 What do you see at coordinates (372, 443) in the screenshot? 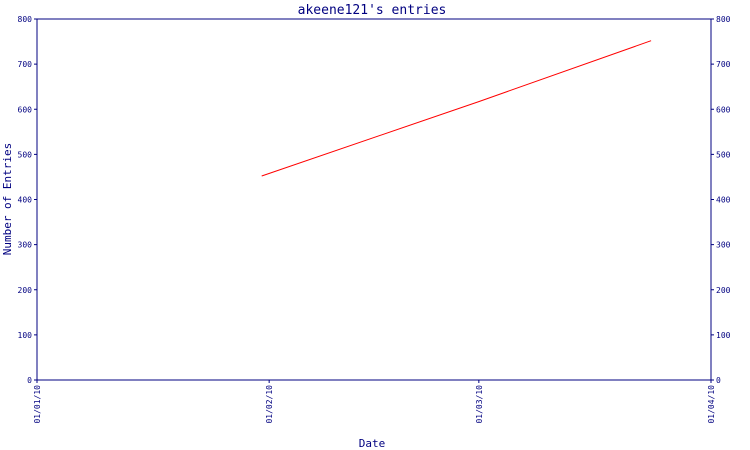
I see `x-axis-label: Date` at bounding box center [372, 443].